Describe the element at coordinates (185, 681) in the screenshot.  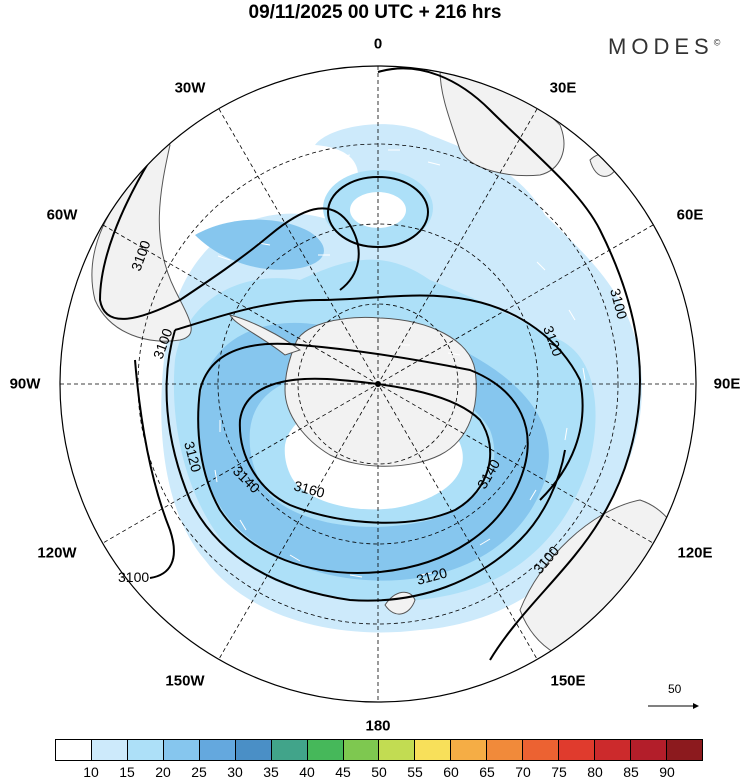
I see `lon-label-150w: 150W` at that location.